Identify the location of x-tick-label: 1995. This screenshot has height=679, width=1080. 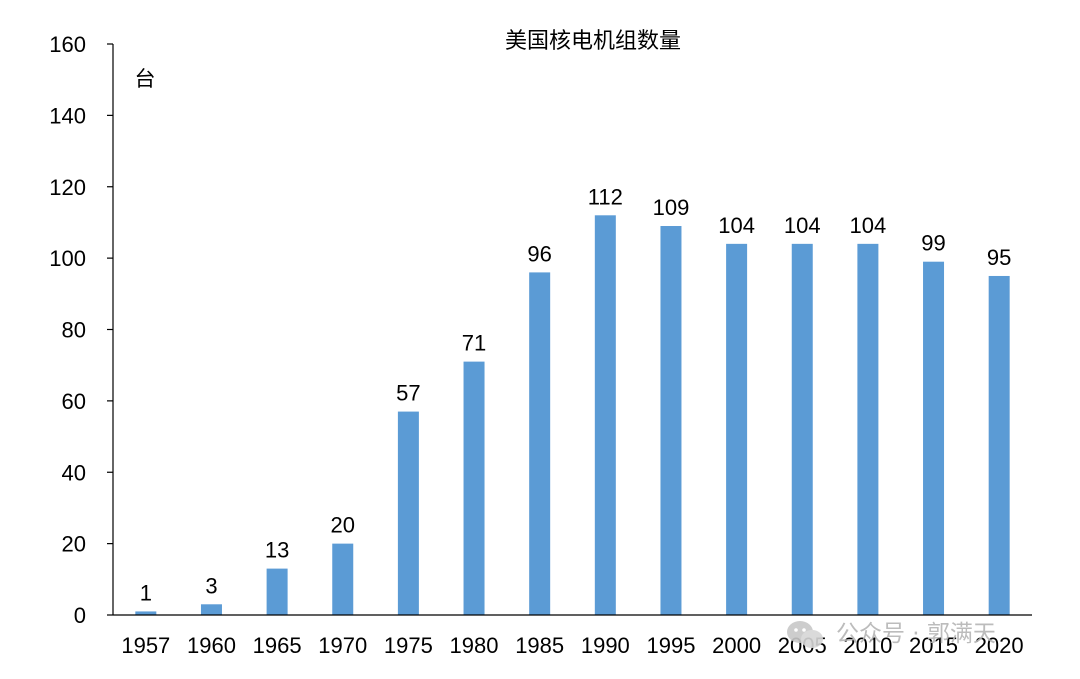
(670, 645).